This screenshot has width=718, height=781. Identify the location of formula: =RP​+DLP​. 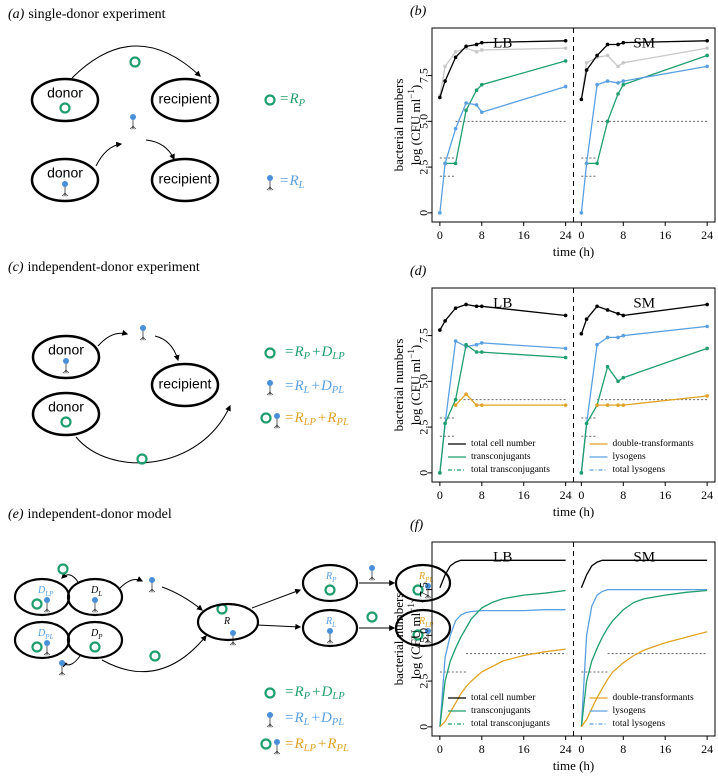
(315, 353).